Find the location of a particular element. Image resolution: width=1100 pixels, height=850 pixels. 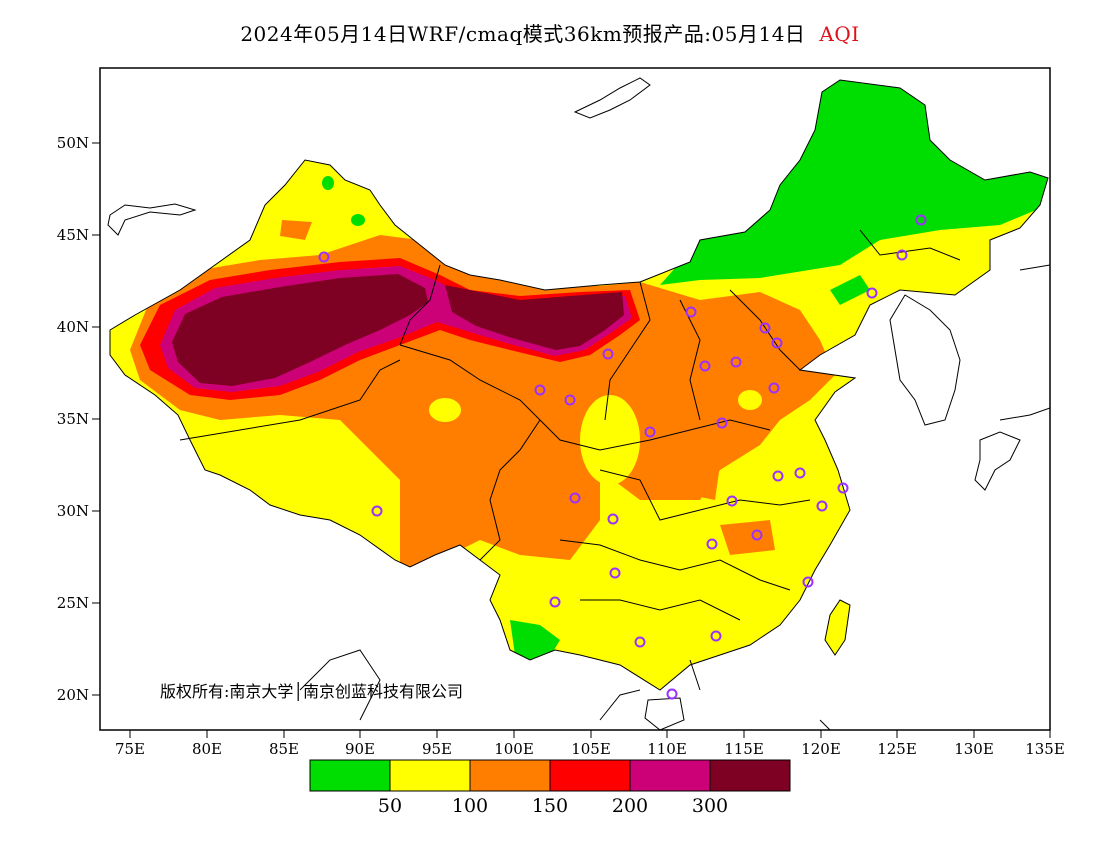

lat-label-45n: 45N is located at coordinates (73, 235).